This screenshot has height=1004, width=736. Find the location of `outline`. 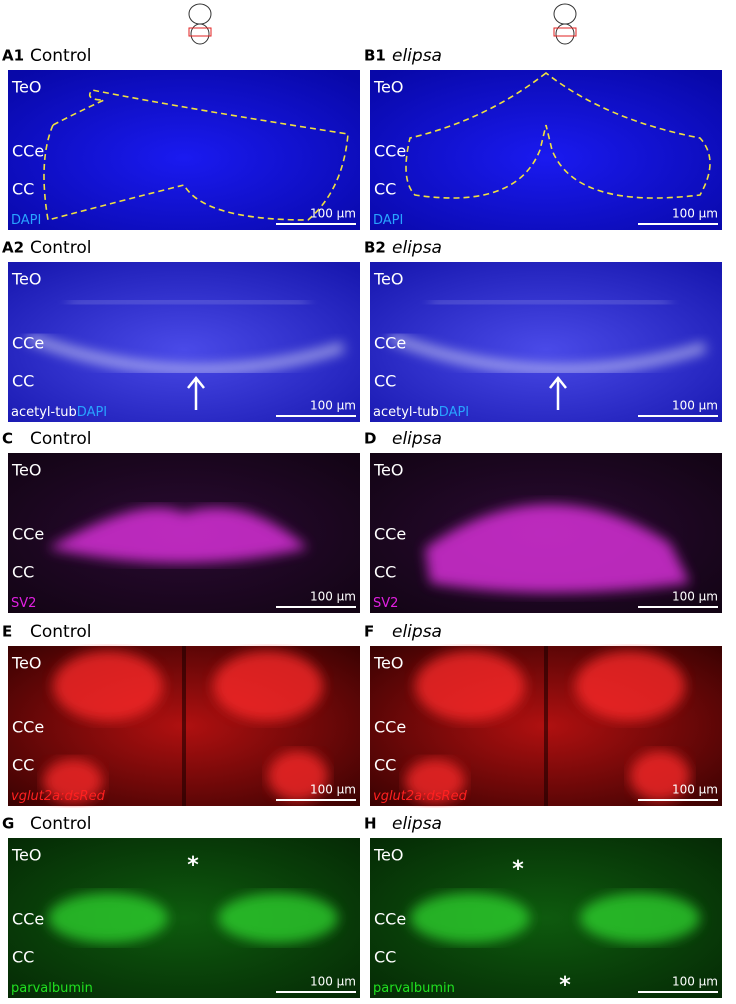

outline is located at coordinates (196, 155).